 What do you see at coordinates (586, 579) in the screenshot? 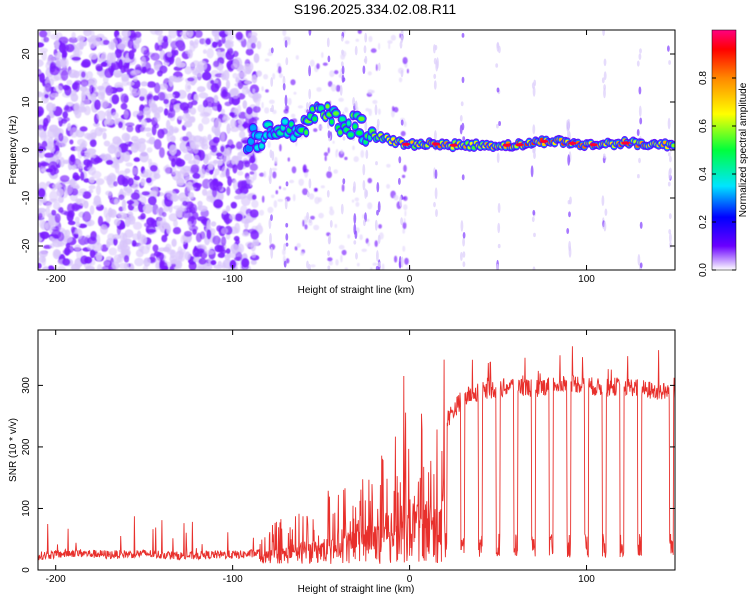
I see `x-tick-label: 100` at bounding box center [586, 579].